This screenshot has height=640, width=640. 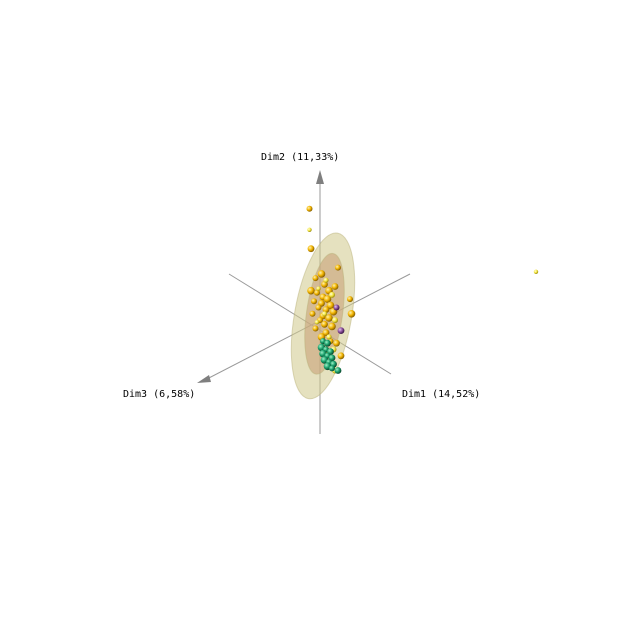 I want to click on dim3-axis-label: Dim3 (6,58%), so click(x=159, y=394).